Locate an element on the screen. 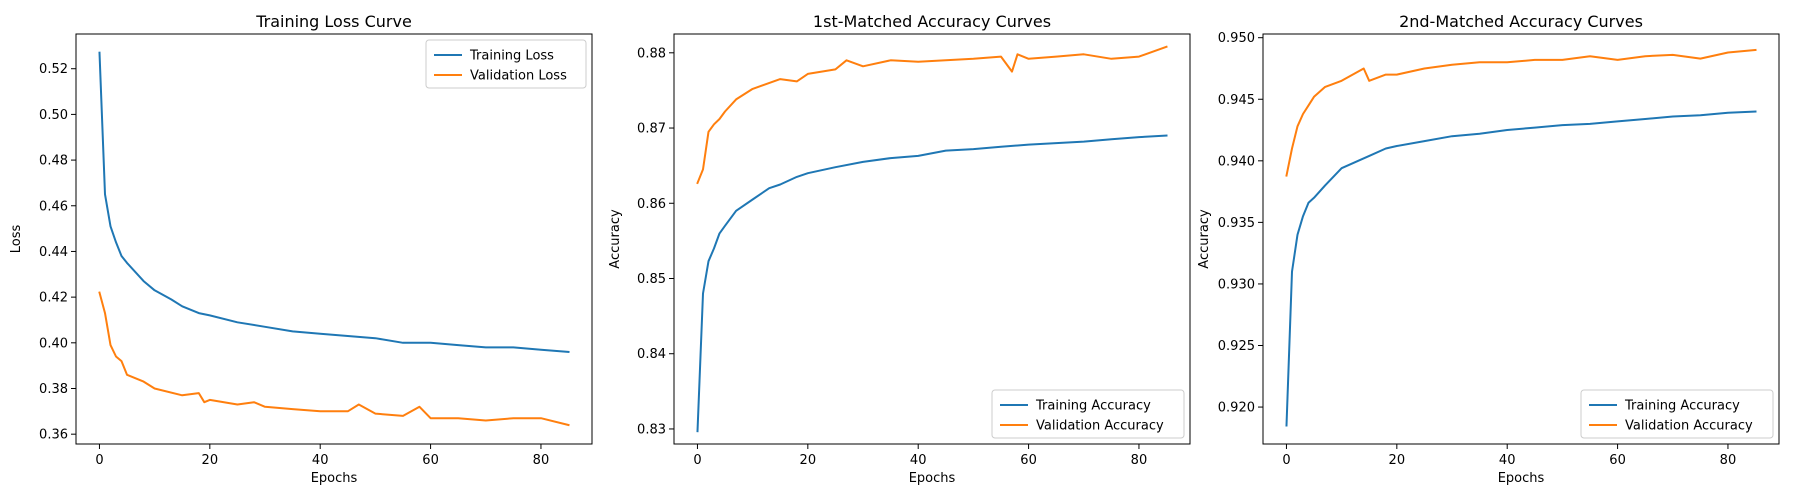  y-tick-label: 0.46 is located at coordinates (53, 206).